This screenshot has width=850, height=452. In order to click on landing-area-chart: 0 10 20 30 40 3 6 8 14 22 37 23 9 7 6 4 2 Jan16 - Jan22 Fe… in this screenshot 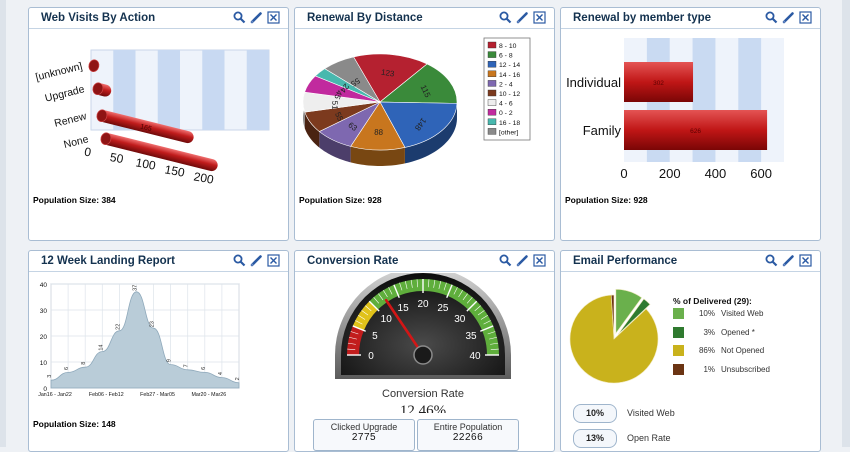, I will do `click(139, 340)`.